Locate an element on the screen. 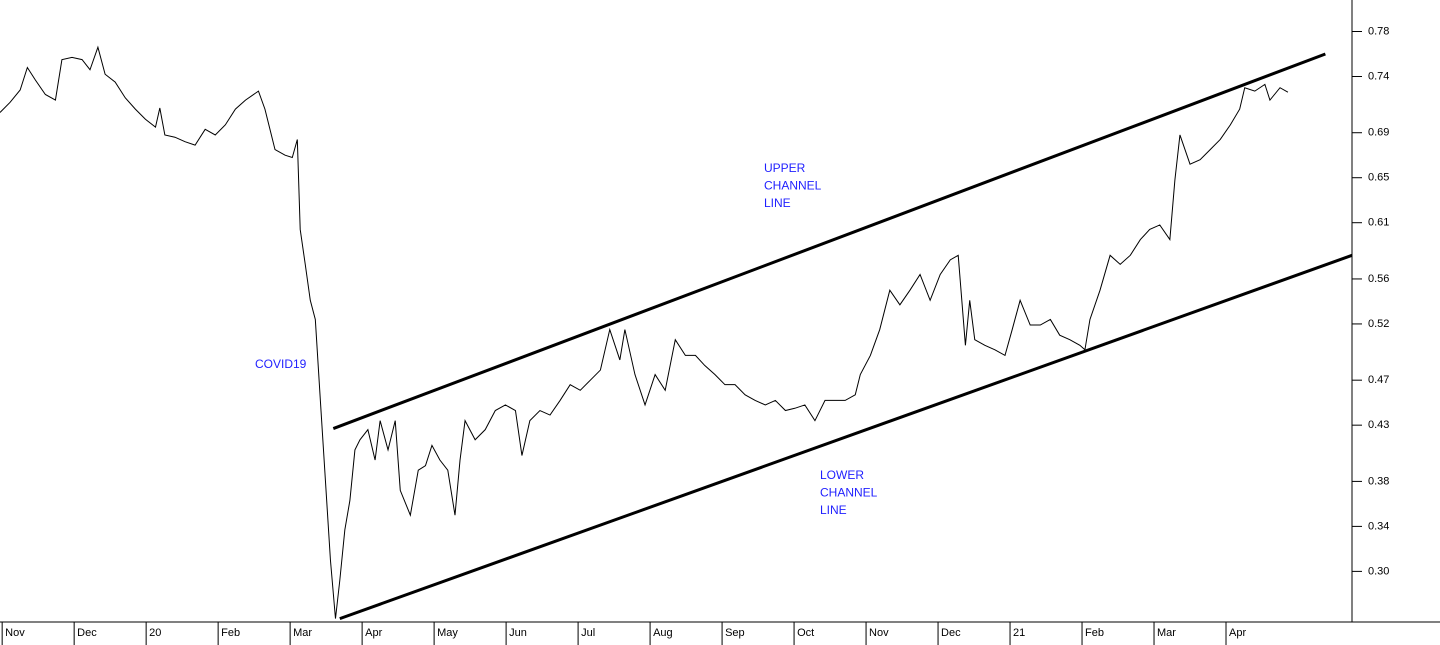 The height and width of the screenshot is (645, 1440). x-tick-label: May is located at coordinates (447, 633).